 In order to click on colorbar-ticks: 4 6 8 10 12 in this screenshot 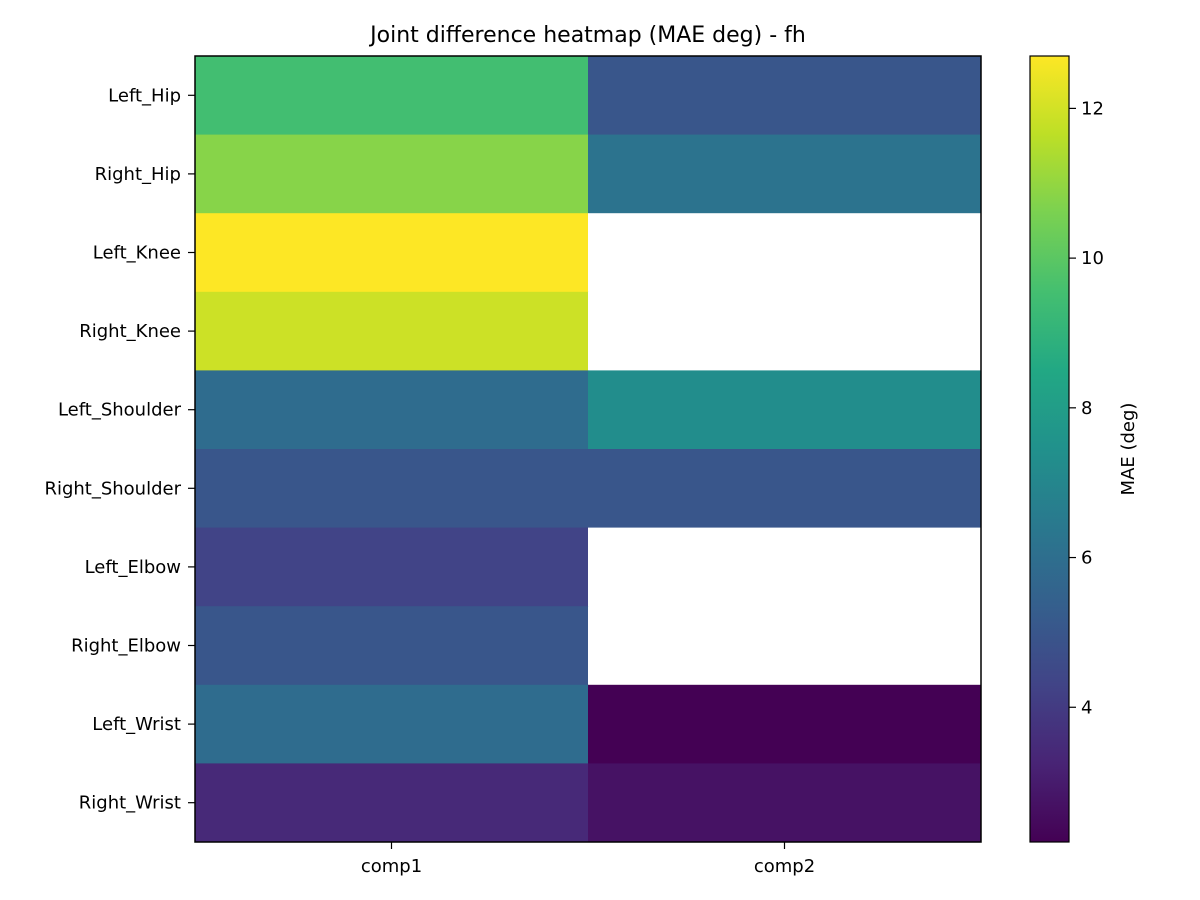, I will do `click(1086, 408)`.